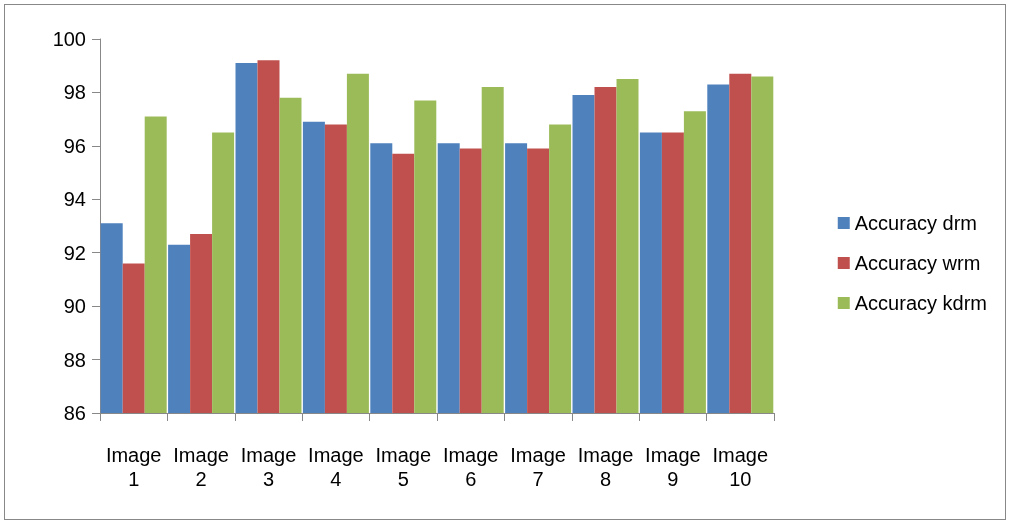 The image size is (1012, 526). I want to click on y-tick-label: 92, so click(74, 252).